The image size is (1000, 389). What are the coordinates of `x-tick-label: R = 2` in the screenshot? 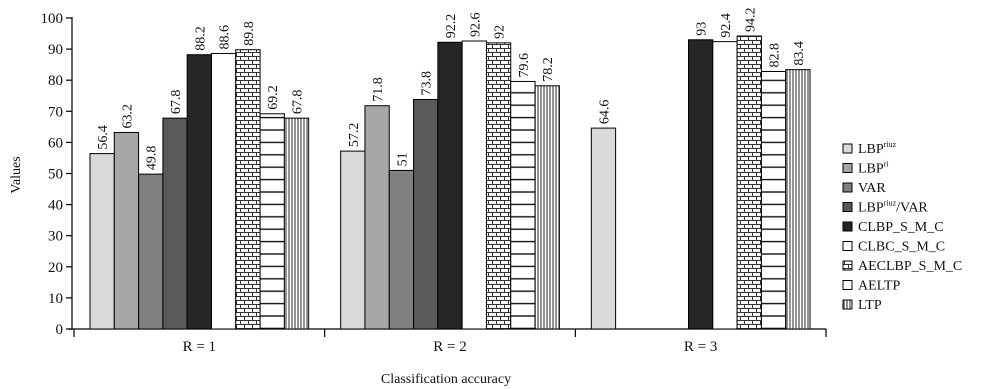 It's located at (449, 347).